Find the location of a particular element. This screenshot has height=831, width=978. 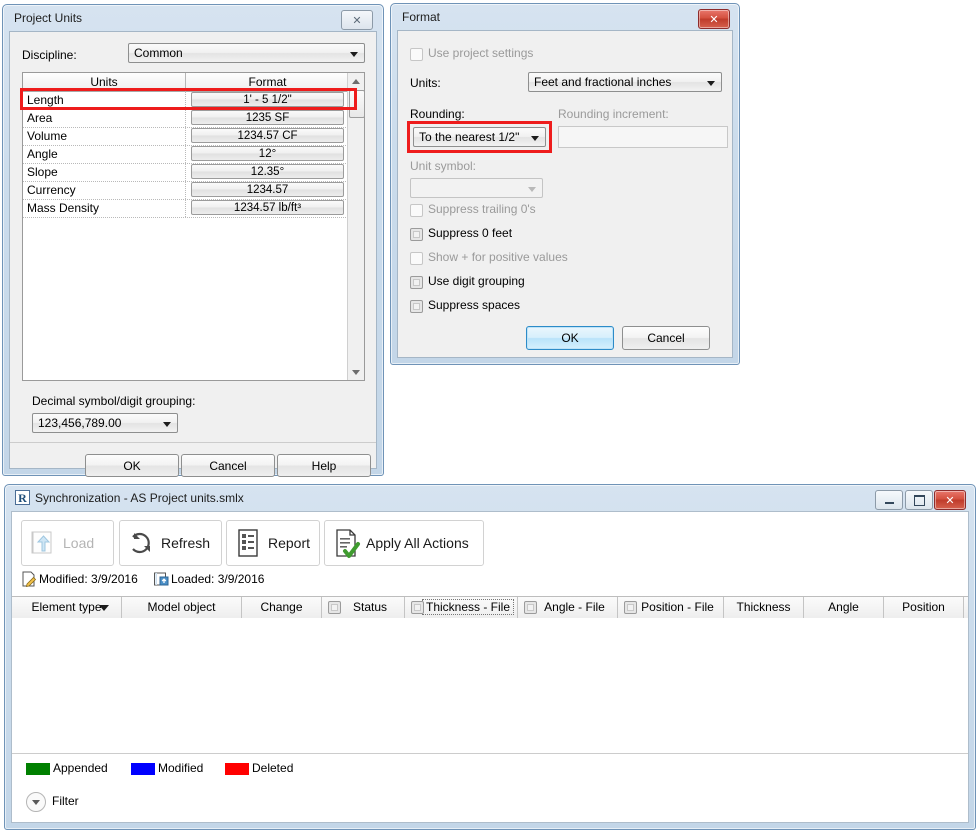

unit-format-button: 1' - 5 1/2" is located at coordinates (267, 99).